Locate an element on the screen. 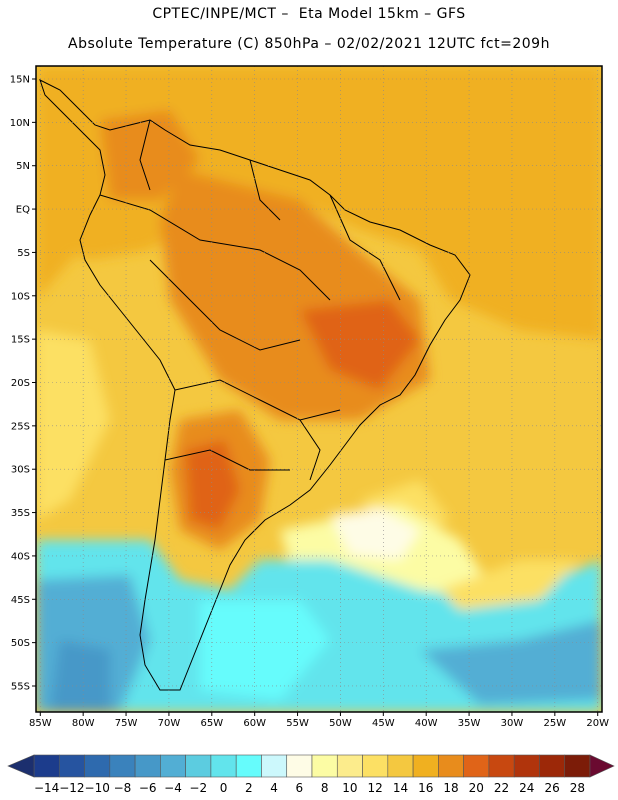 This screenshot has width=618, height=800. lon-tick-label: 40W is located at coordinates (426, 723).